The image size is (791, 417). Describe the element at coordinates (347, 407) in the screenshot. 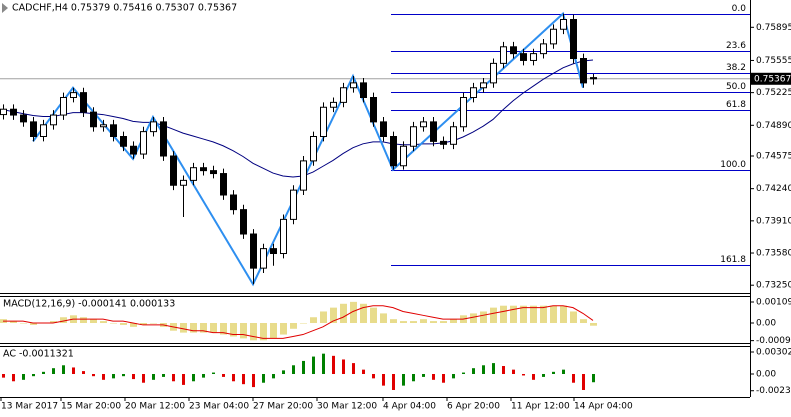

I see `x-tick-label: 30 Mar 12:00` at that location.